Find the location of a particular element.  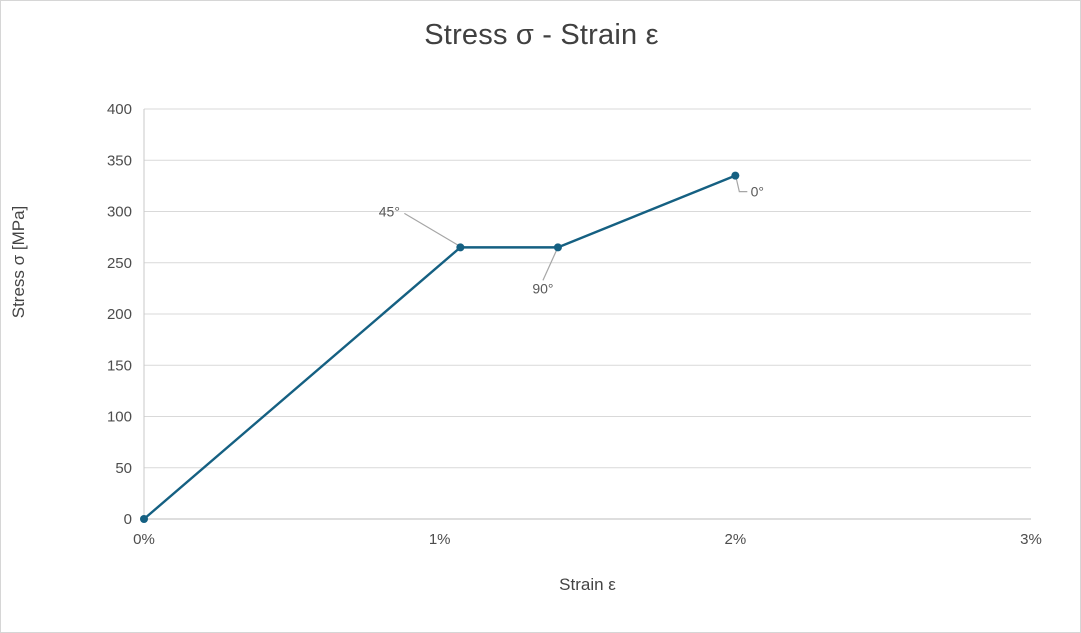

x-tick-label: 3% is located at coordinates (1031, 539).